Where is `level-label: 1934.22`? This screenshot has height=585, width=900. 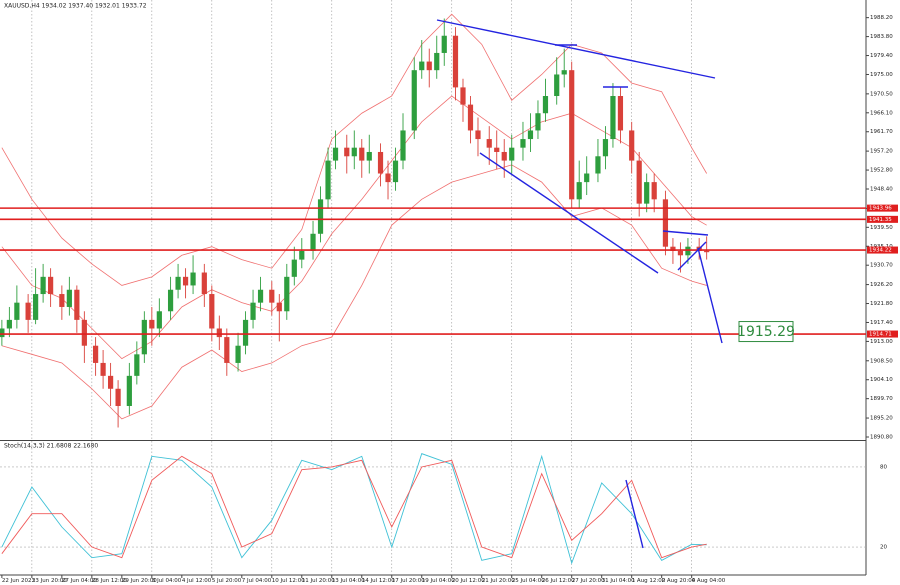
level-label: 1934.22 is located at coordinates (880, 251).